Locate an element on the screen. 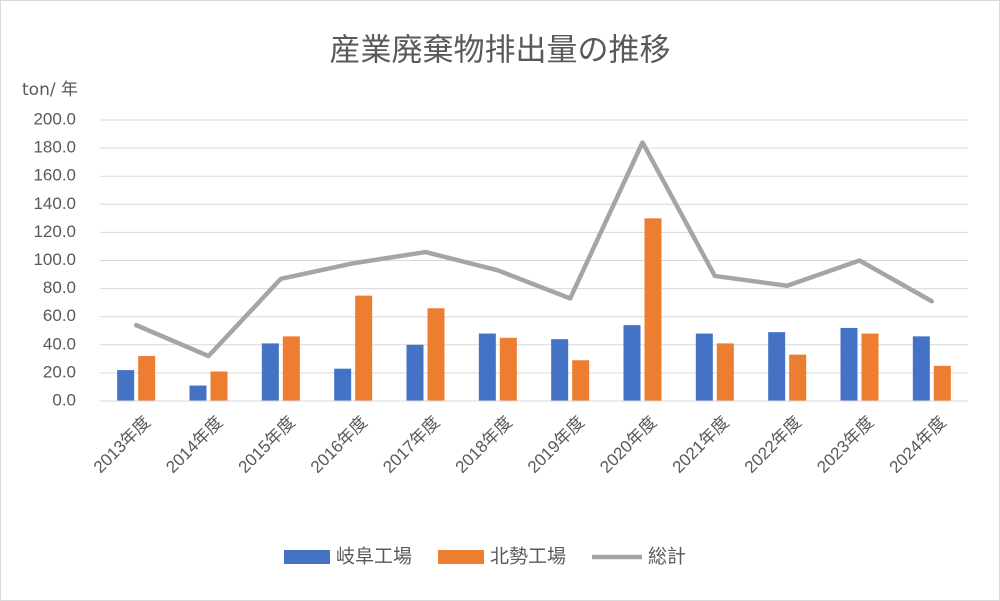 Image resolution: width=1000 pixels, height=601 pixels. legend-label: 総計 is located at coordinates (667, 557).